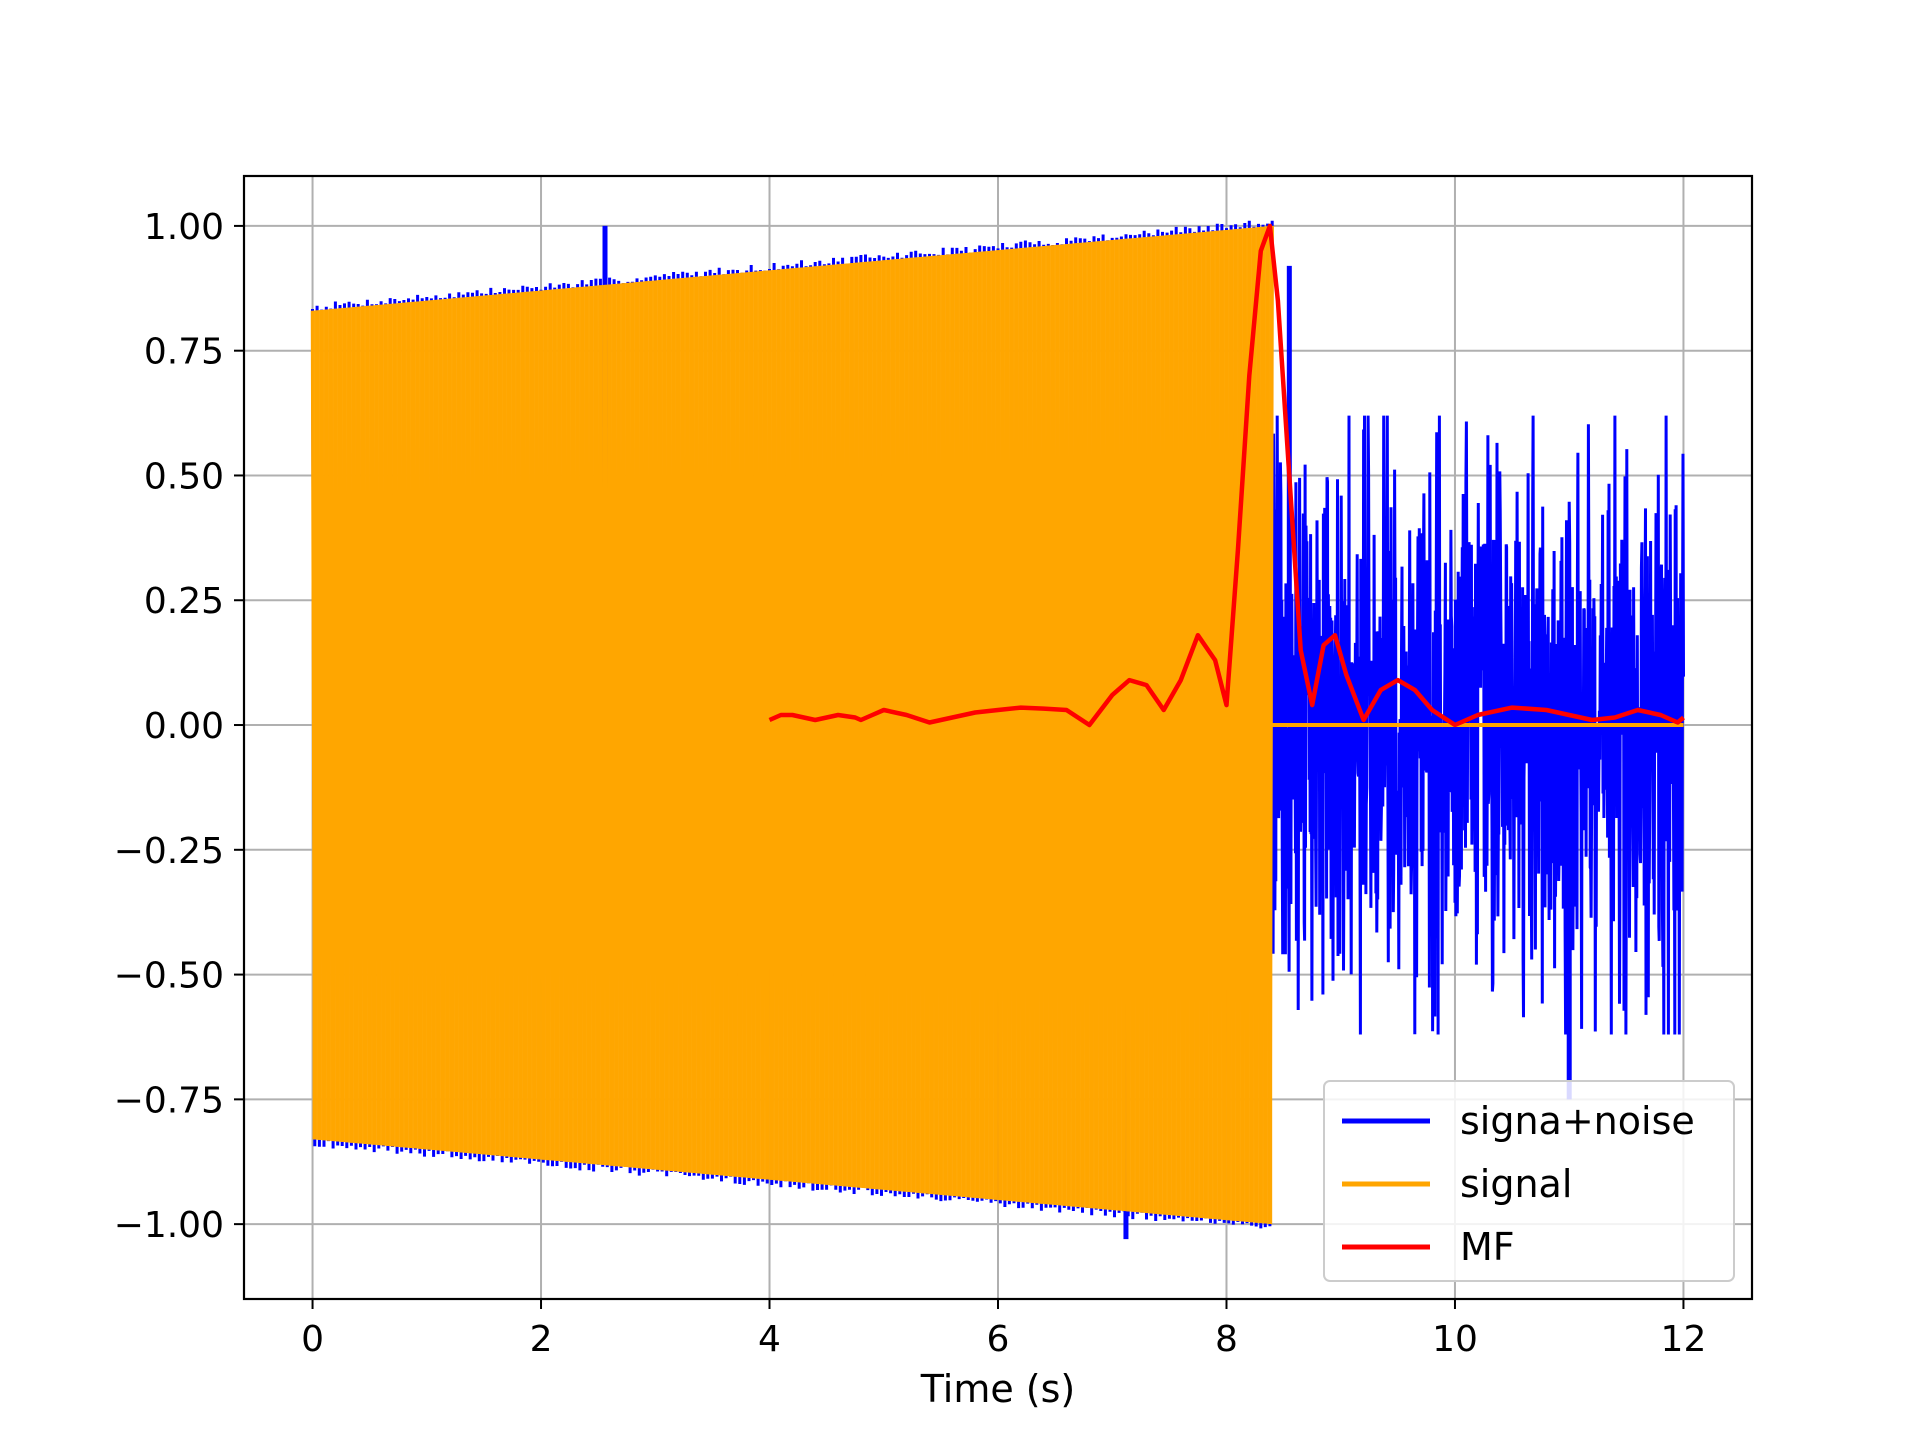  I want to click on signal-noise-noise-line, so click(1477, 725).